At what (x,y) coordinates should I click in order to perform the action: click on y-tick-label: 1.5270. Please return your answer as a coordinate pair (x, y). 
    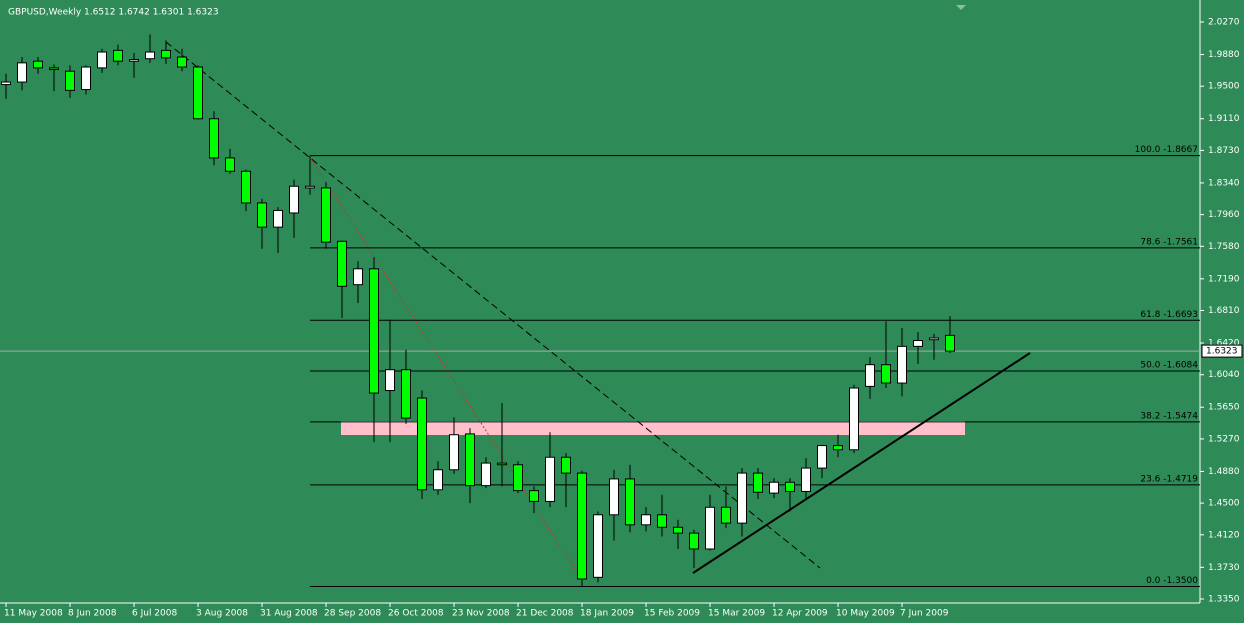
    Looking at the image, I should click on (1224, 439).